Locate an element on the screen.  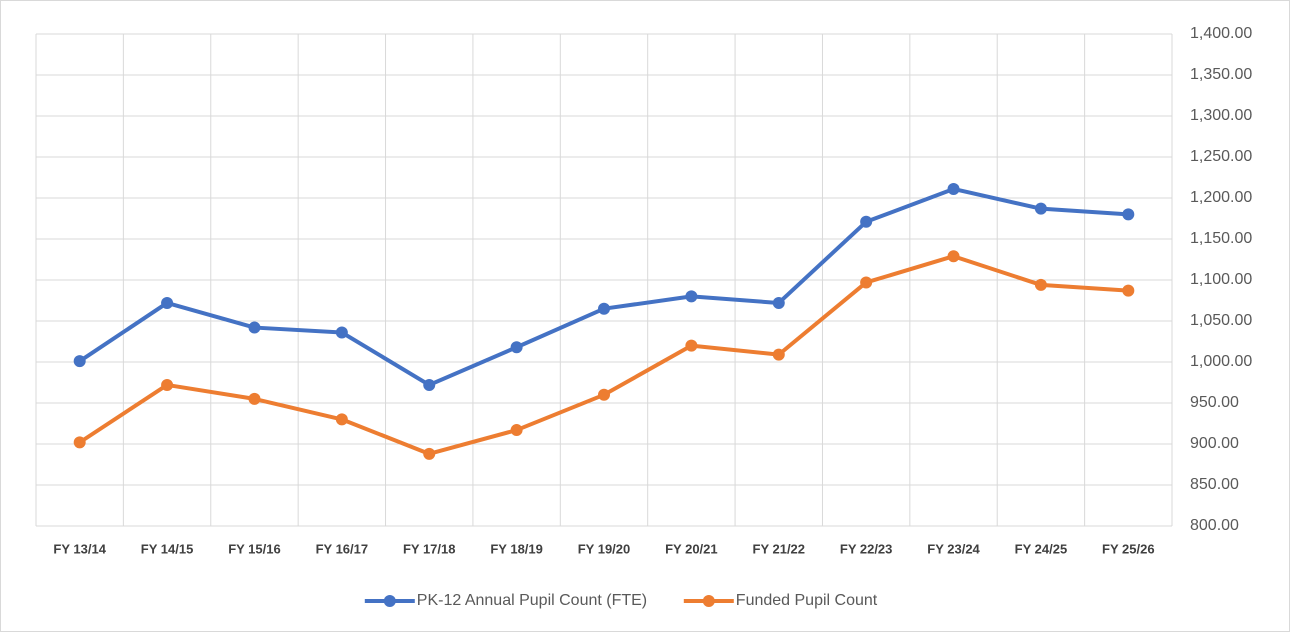
y-tick-label: 1,300.00 is located at coordinates (1221, 115).